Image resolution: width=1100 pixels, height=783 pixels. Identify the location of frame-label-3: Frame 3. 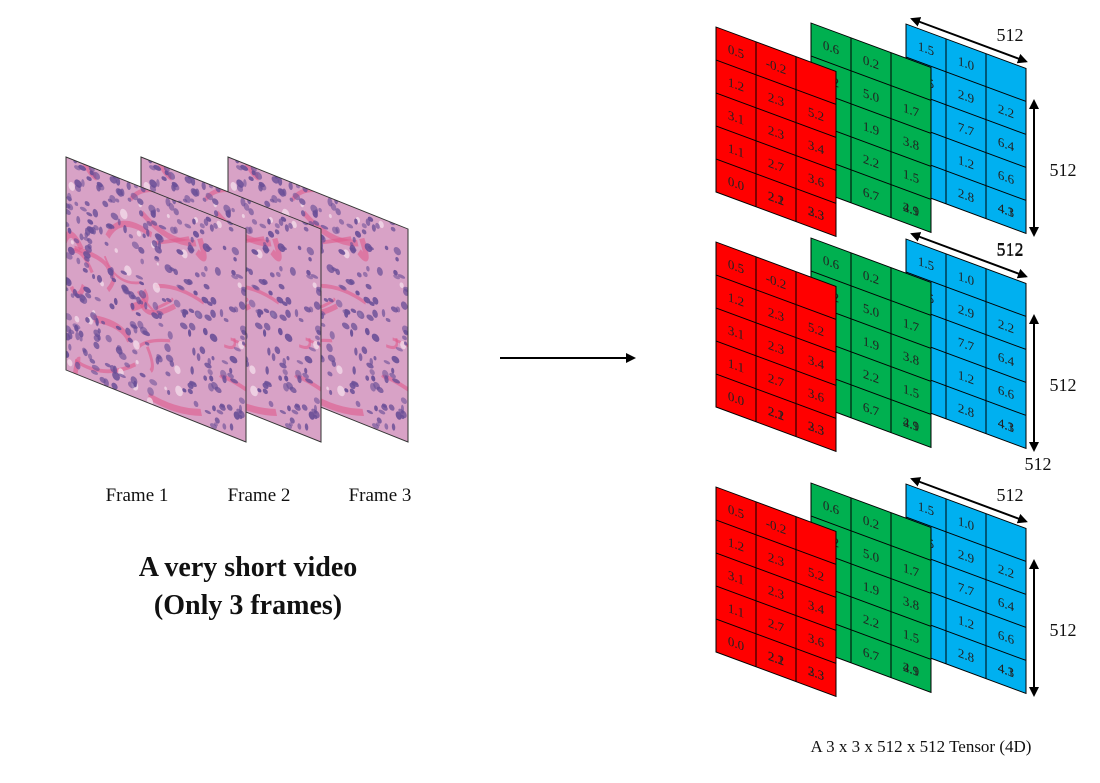
(380, 495).